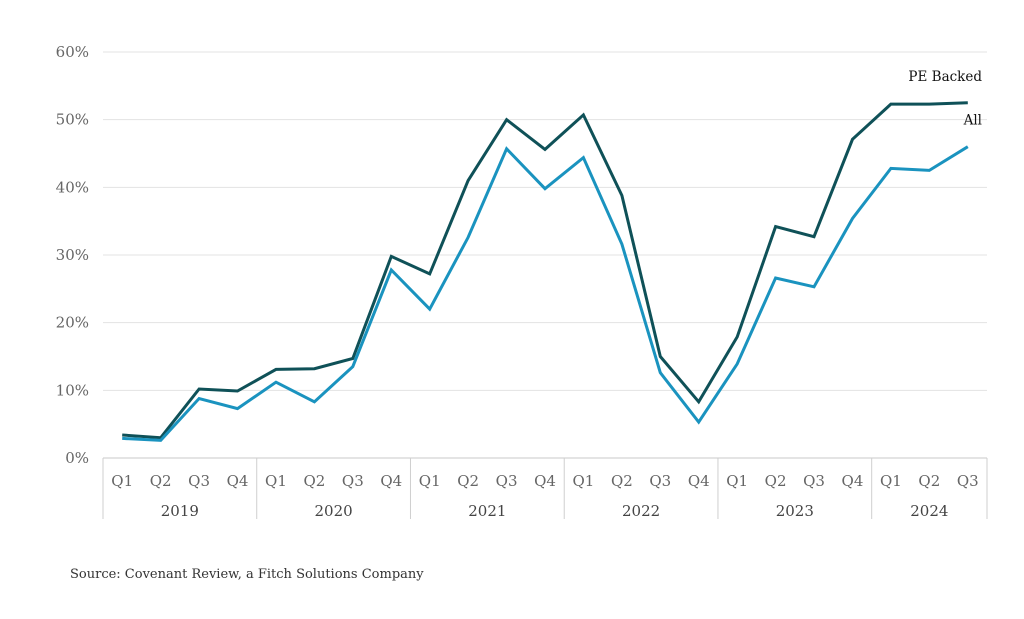  I want to click on year-label: 2022, so click(641, 511).